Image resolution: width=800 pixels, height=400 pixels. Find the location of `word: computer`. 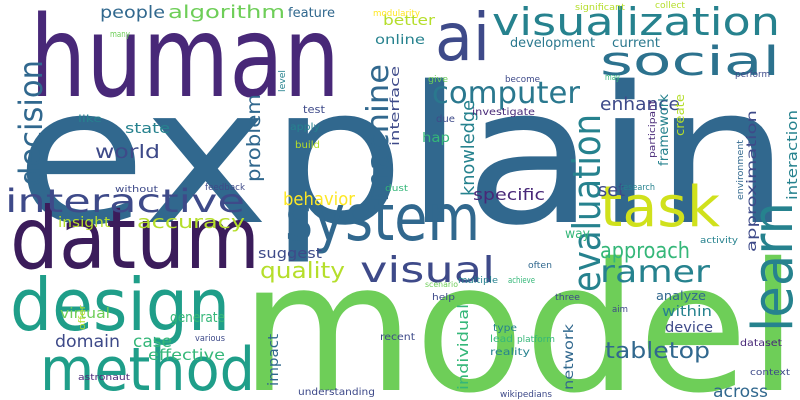

word: computer is located at coordinates (506, 93).